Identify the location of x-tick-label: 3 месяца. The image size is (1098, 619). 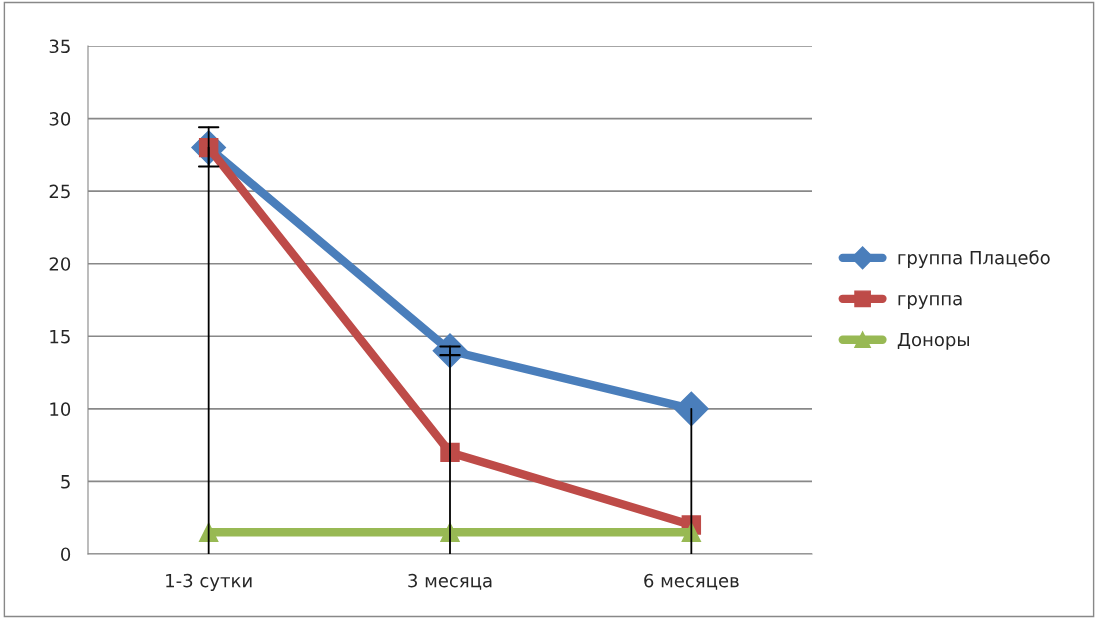
(450, 581).